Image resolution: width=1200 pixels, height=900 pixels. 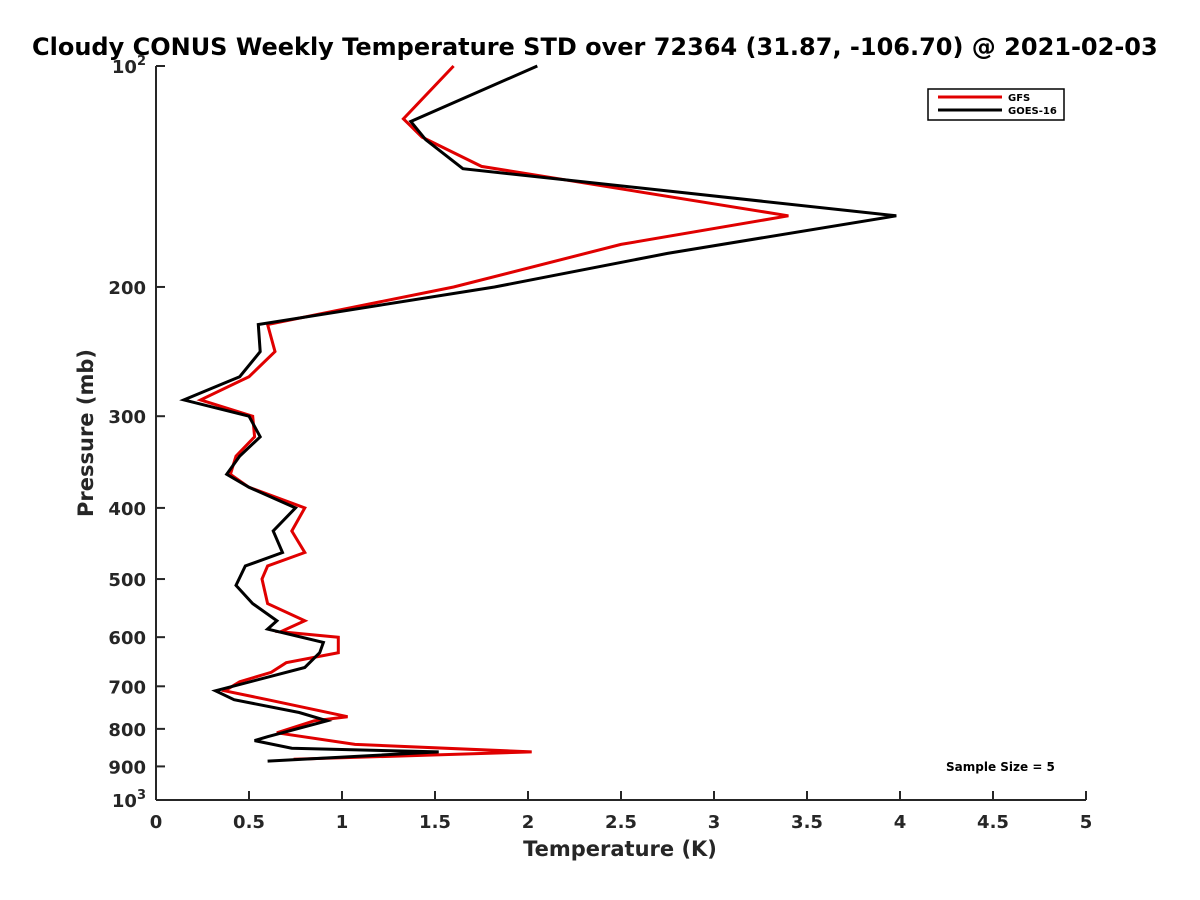 What do you see at coordinates (621, 822) in the screenshot?
I see `x-tick-label: 2.5` at bounding box center [621, 822].